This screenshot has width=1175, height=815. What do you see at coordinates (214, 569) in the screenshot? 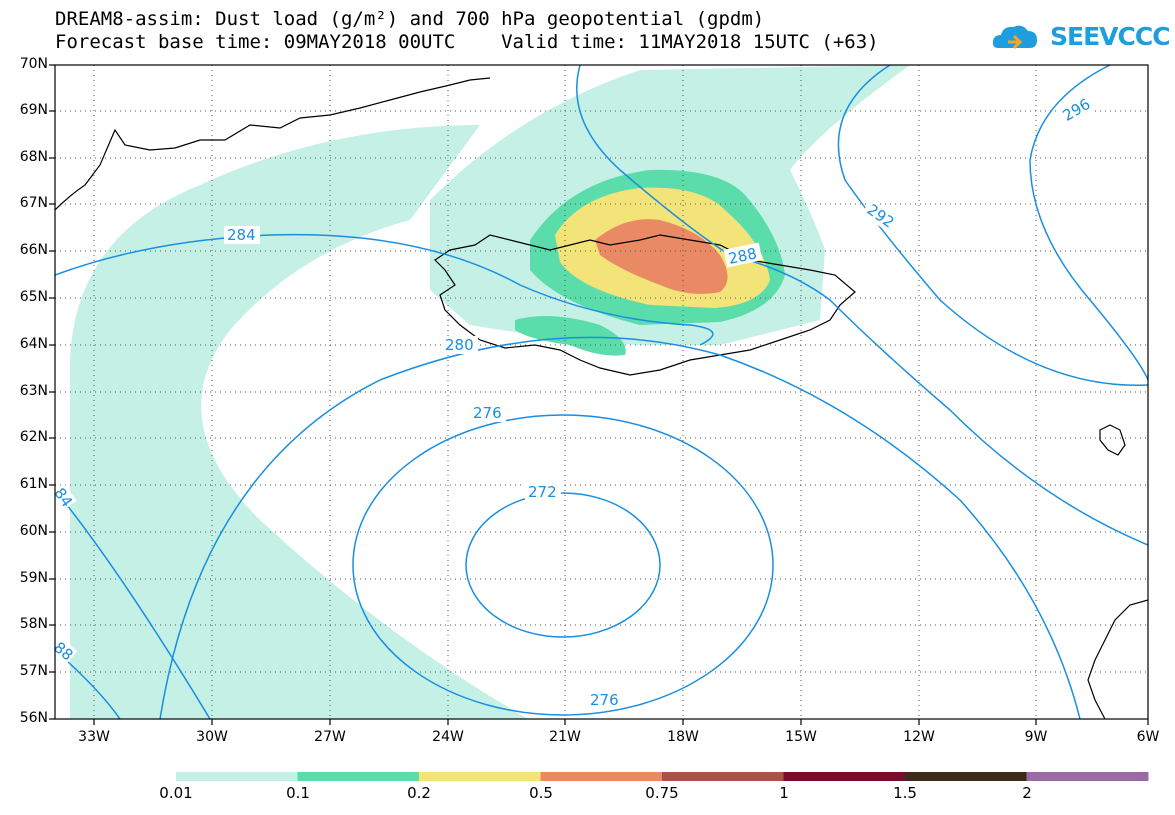
I see `dust-band-0.01` at bounding box center [214, 569].